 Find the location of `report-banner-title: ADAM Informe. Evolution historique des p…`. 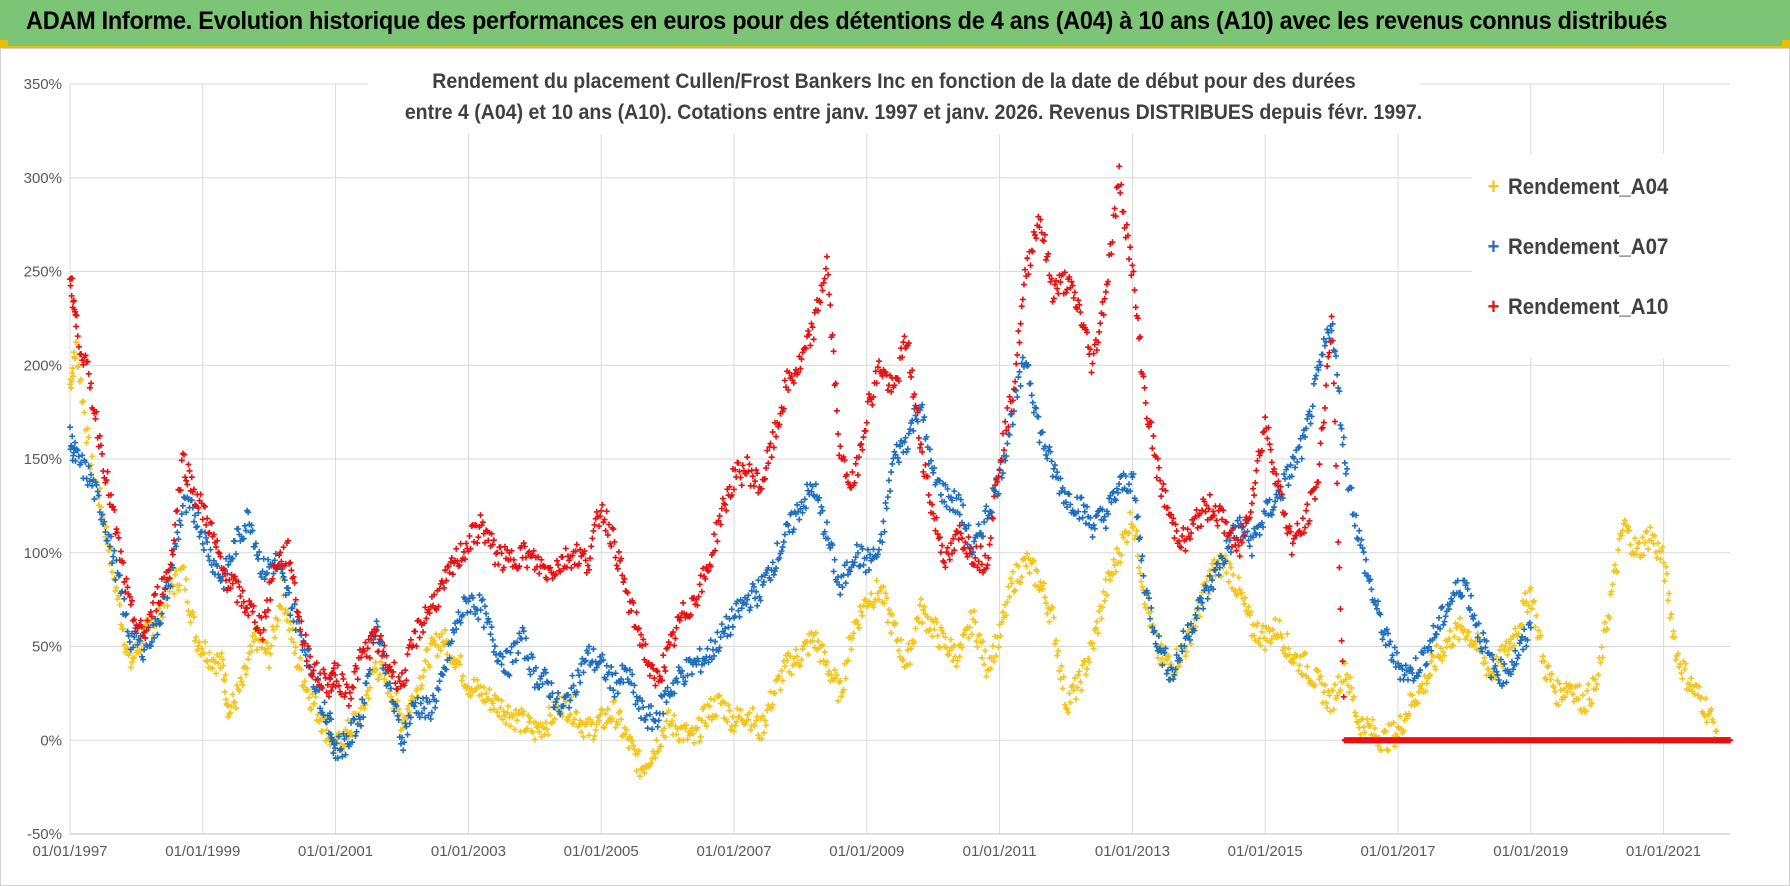

report-banner-title: ADAM Informe. Evolution historique des p… is located at coordinates (847, 21).